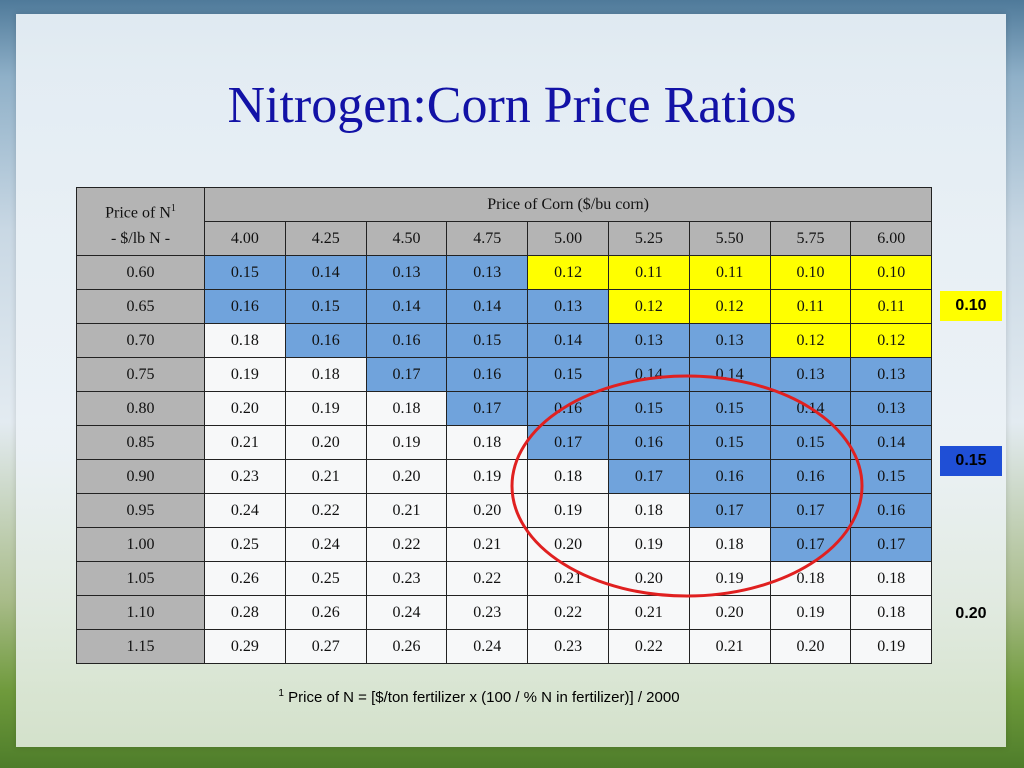  Describe the element at coordinates (325, 646) in the screenshot. I see `ratio-cell: 0.27` at that location.